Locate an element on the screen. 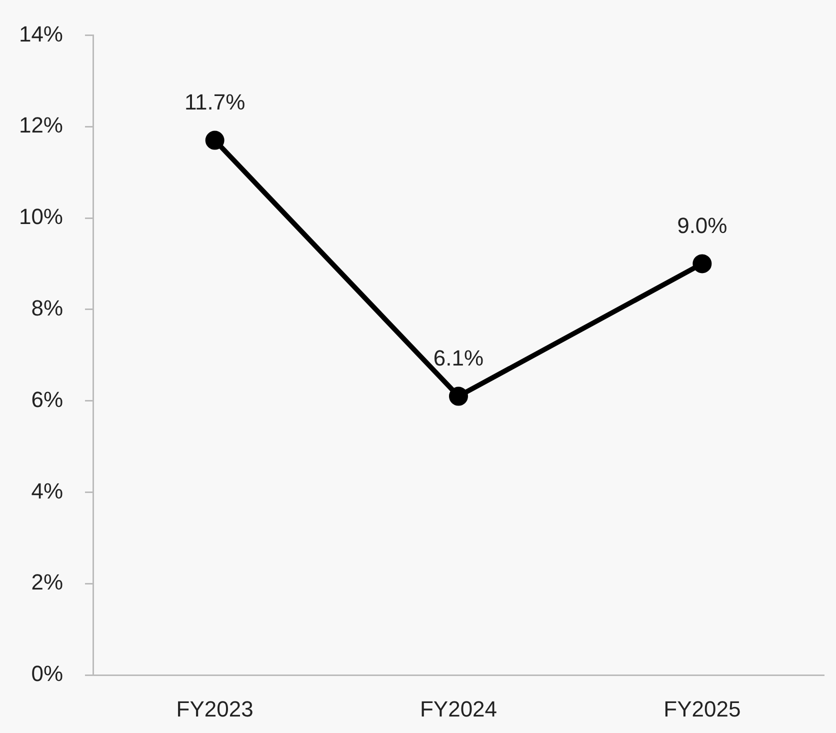 The image size is (836, 733). y-tick-label: 0% is located at coordinates (47, 673).